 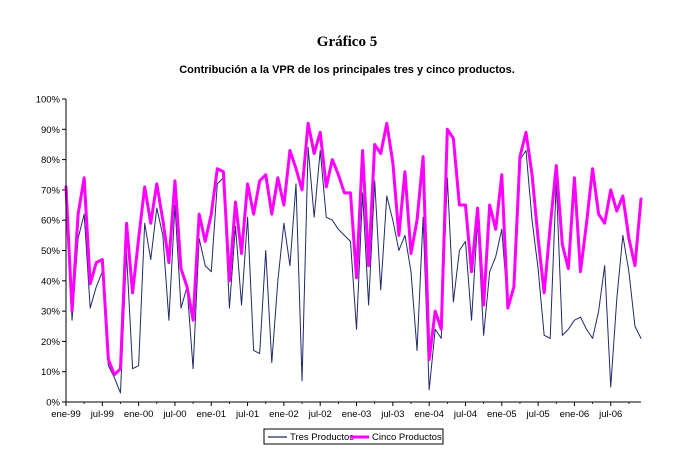 I want to click on x-tick-label: jul-05, so click(x=537, y=414).